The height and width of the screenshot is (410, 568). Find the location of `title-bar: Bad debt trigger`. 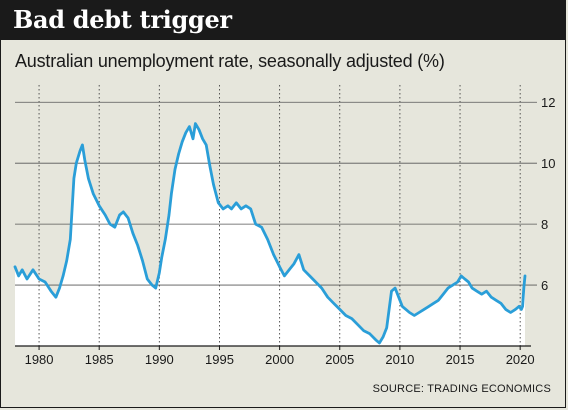

title-bar: Bad debt trigger is located at coordinates (283, 20).